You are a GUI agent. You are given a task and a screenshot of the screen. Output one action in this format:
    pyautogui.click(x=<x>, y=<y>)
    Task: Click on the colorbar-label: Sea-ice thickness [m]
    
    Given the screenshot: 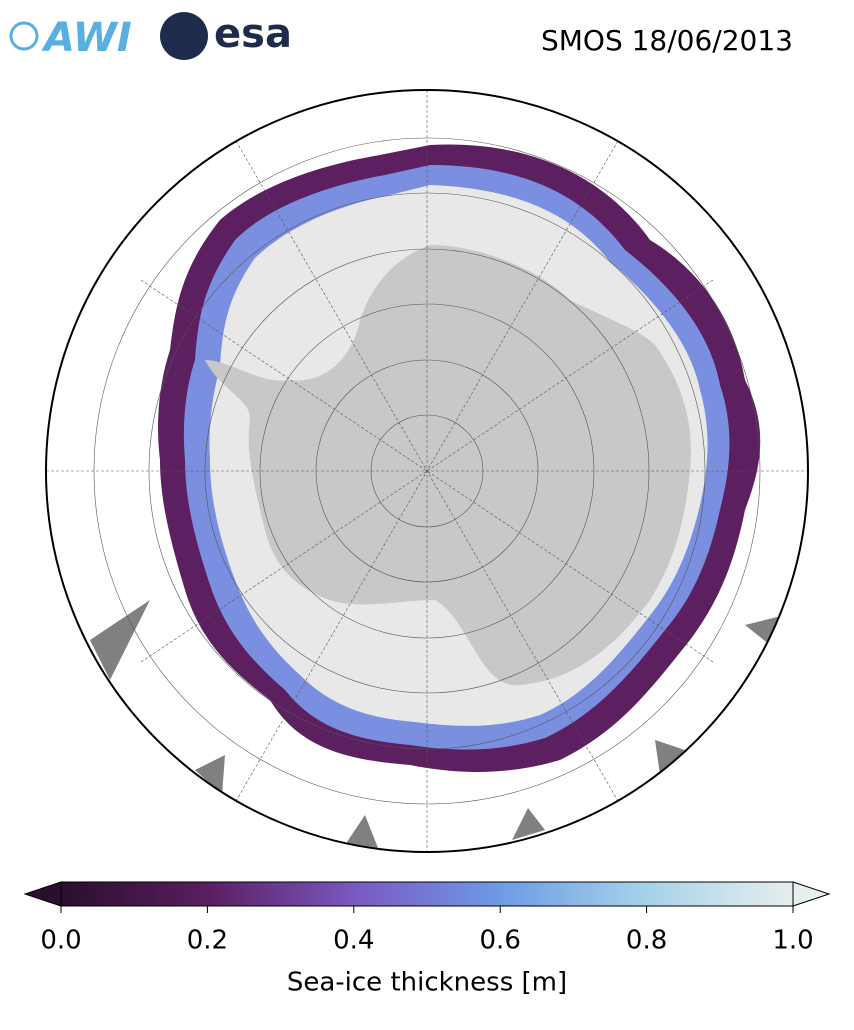 What is the action you would take?
    pyautogui.click(x=427, y=983)
    